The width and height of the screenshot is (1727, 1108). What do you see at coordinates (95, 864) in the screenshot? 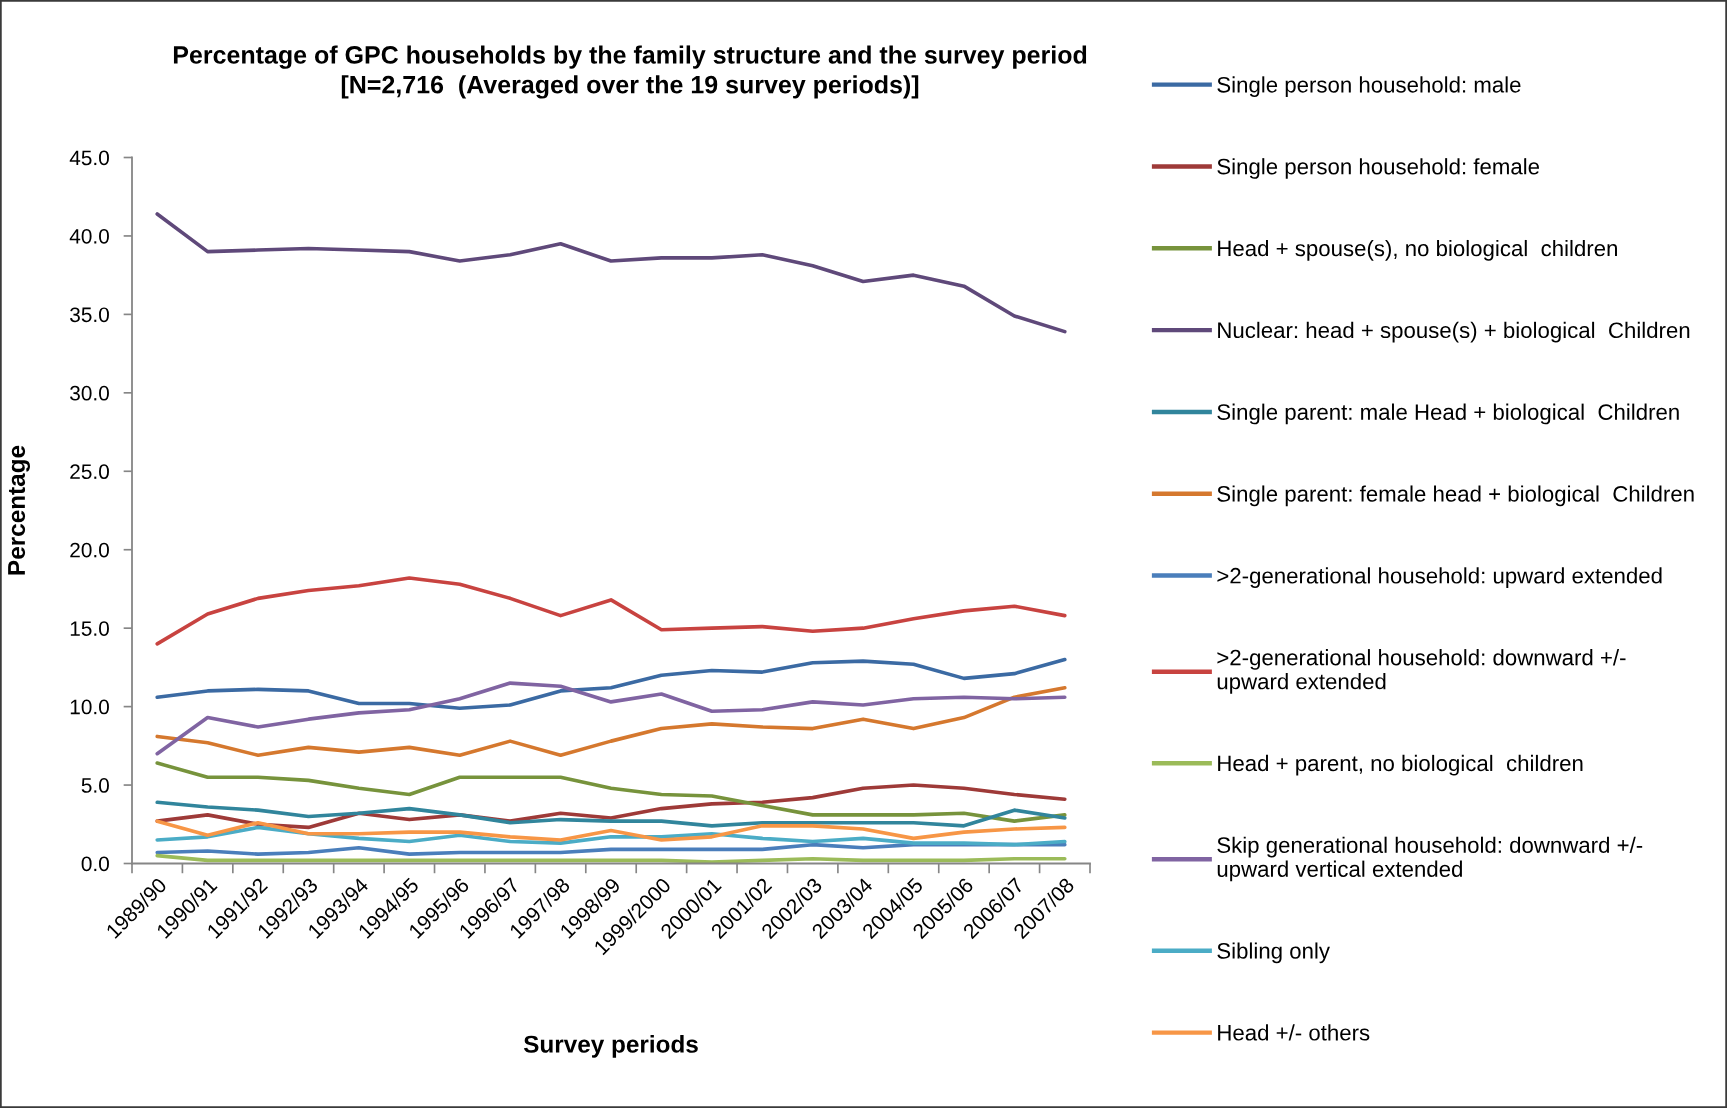
I see `y-tick-label: 0.0` at bounding box center [95, 864].